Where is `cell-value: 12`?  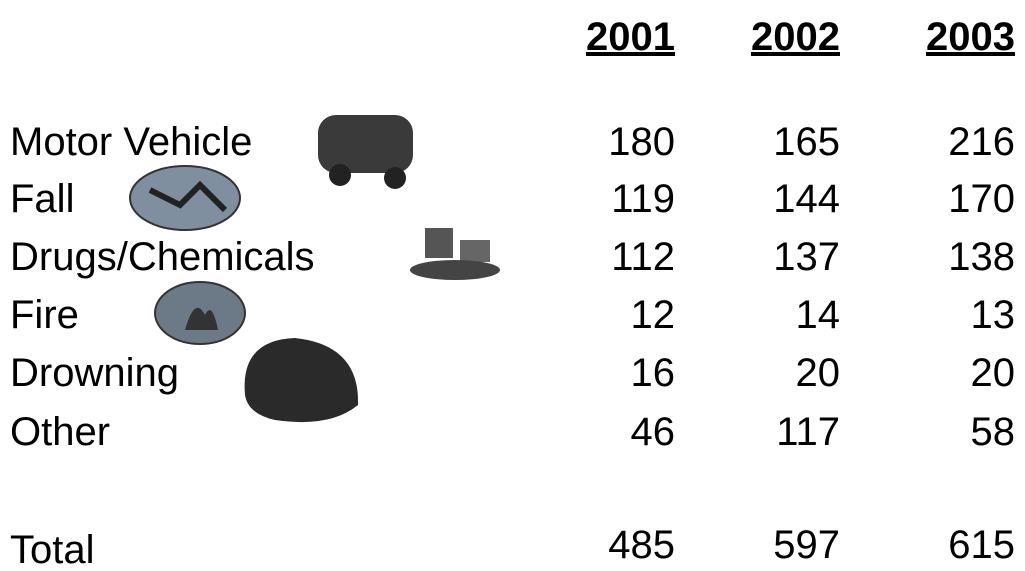
cell-value: 12 is located at coordinates (653, 315).